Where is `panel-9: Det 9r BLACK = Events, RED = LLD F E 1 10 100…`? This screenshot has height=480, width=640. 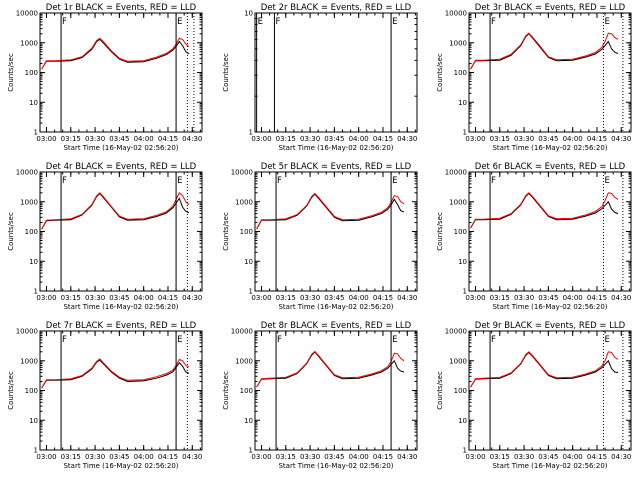 panel-9: Det 9r BLACK = Events, RED = LLD F E 1 10 100… is located at coordinates (534, 395).